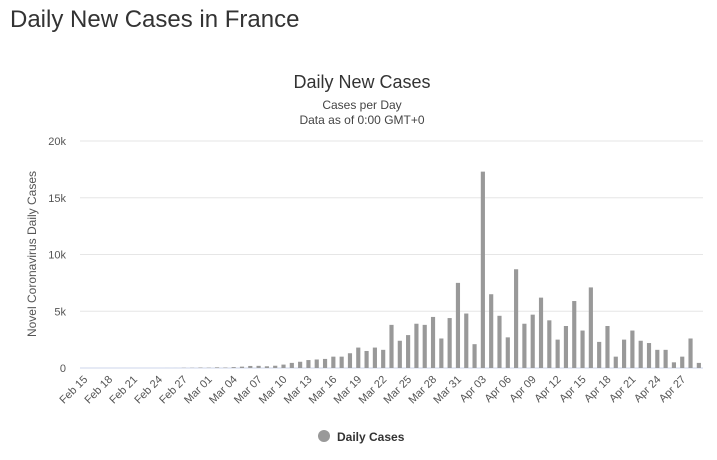  What do you see at coordinates (57, 142) in the screenshot?
I see `y-tick-label: 20k` at bounding box center [57, 142].